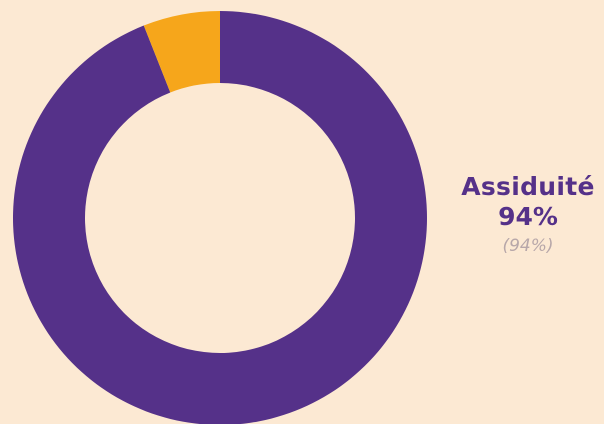  What do you see at coordinates (528, 246) in the screenshot?
I see `slice-label-subtext: (94%)` at bounding box center [528, 246].